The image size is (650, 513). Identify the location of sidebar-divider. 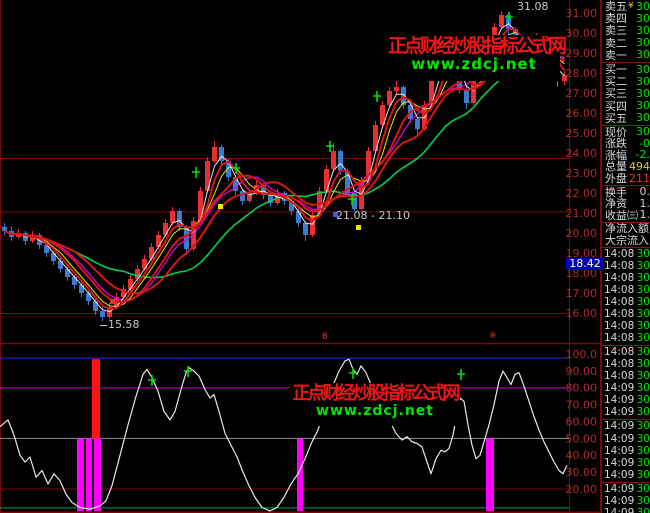
(626, 247).